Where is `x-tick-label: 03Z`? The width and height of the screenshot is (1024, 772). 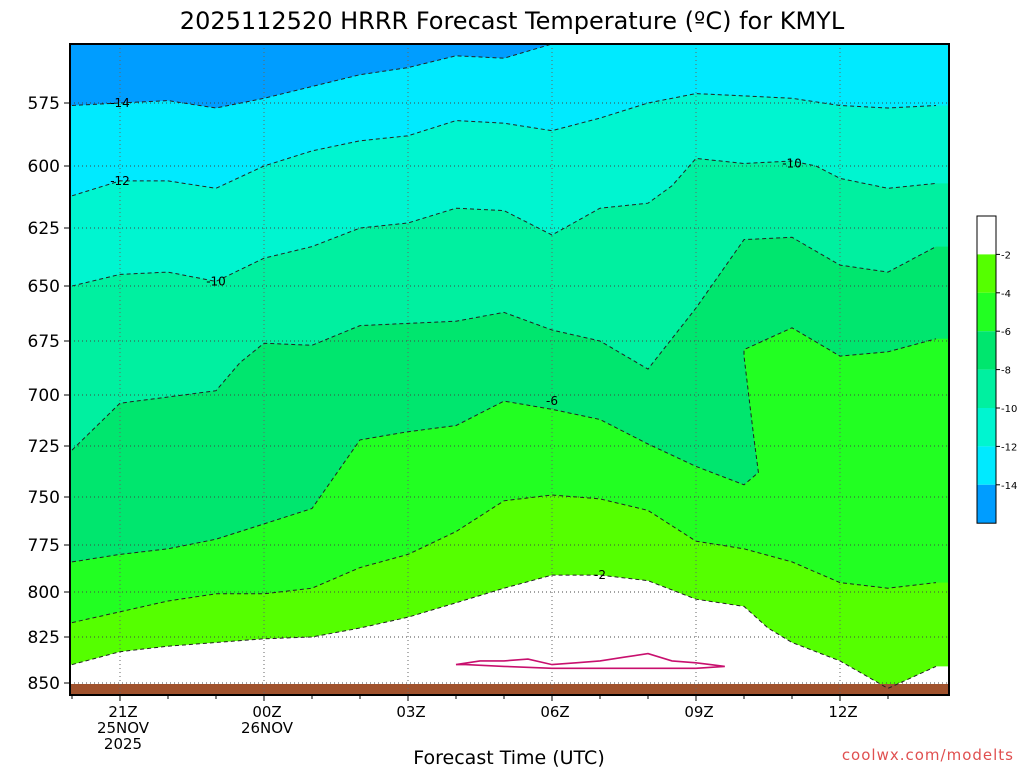 x-tick-label: 03Z is located at coordinates (410, 712).